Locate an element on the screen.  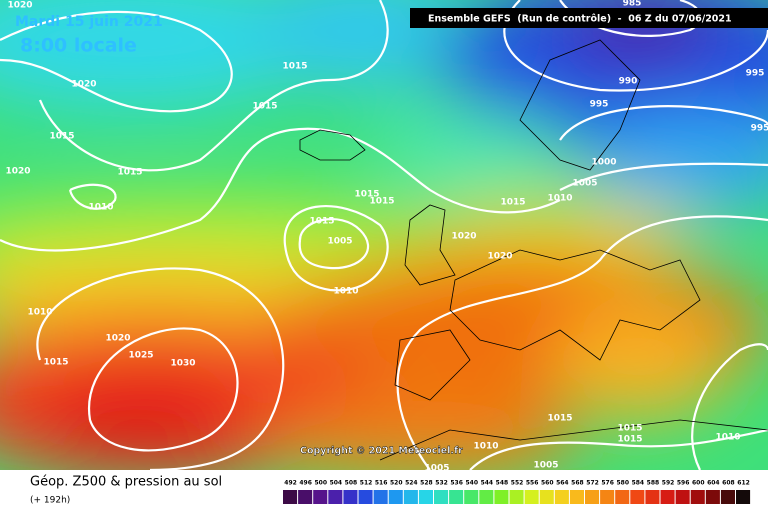
scale-label: 536 is located at coordinates (456, 483).